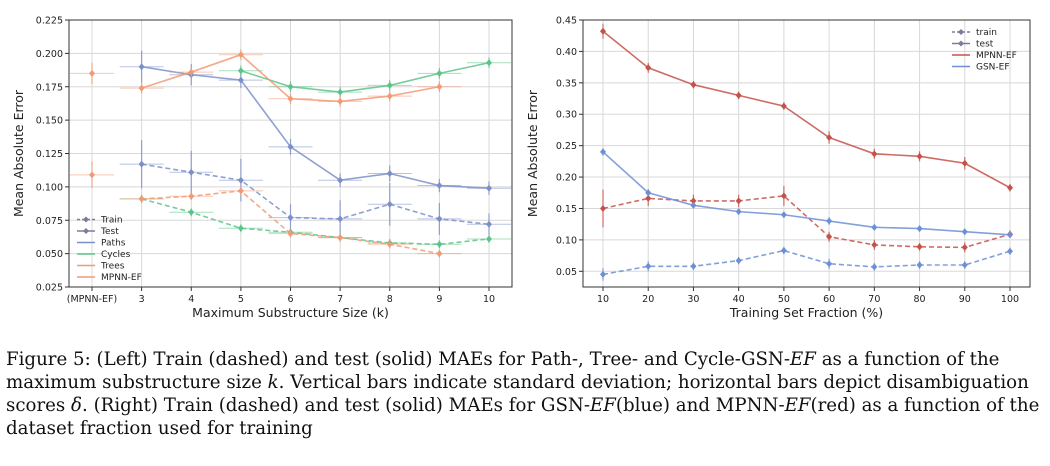 The width and height of the screenshot is (1050, 466). What do you see at coordinates (566, 178) in the screenshot?
I see `y-tick-label: 0.20` at bounding box center [566, 178].